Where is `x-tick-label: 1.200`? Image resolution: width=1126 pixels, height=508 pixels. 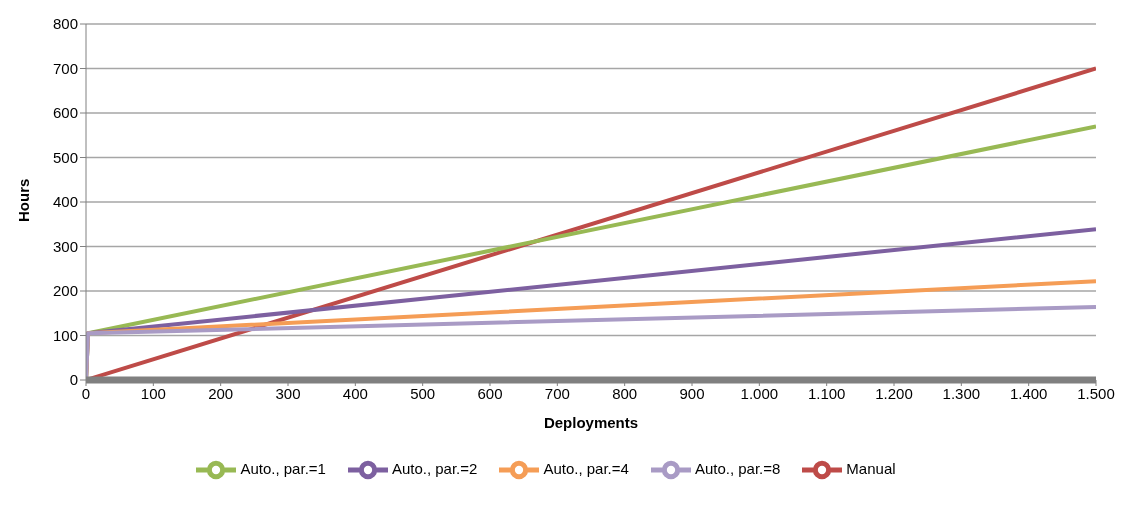
x-tick-label: 1.200 is located at coordinates (894, 393).